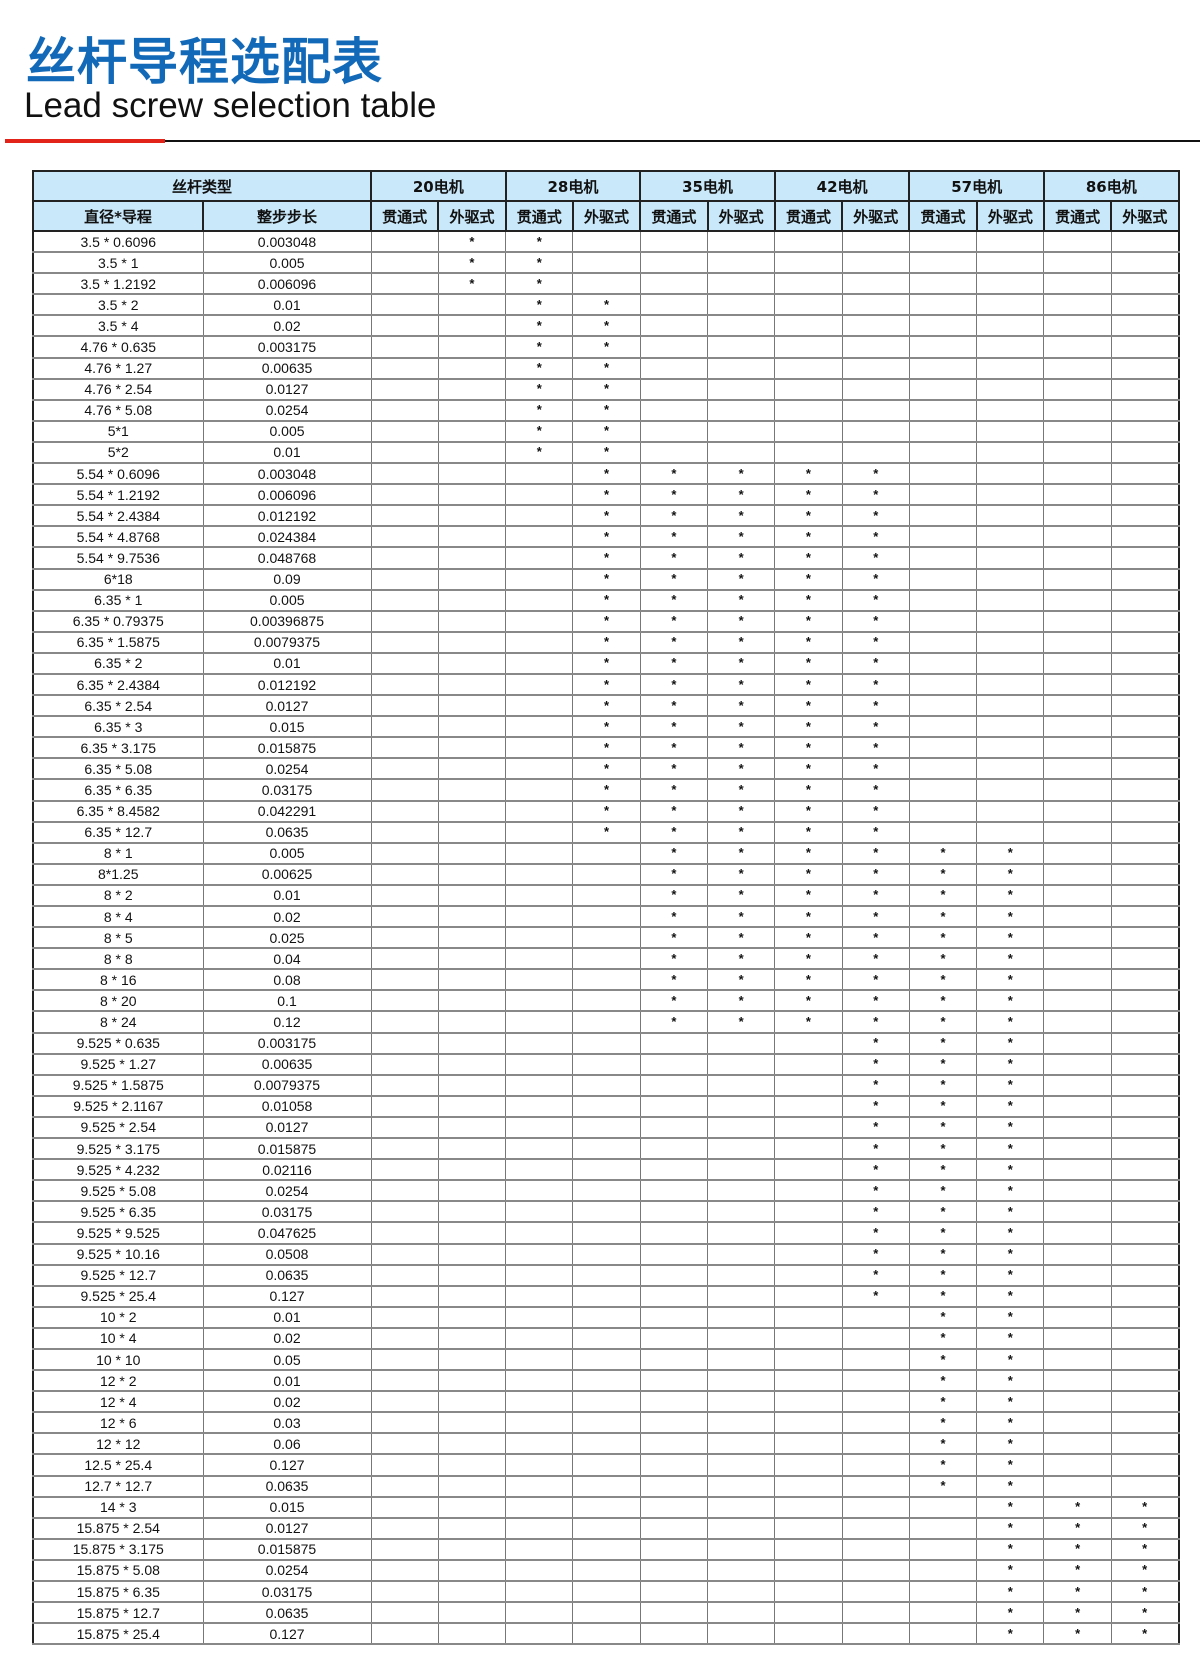 The width and height of the screenshot is (1200, 1664). Describe the element at coordinates (287, 474) in the screenshot. I see `cell-full-step: 0.003048` at that location.